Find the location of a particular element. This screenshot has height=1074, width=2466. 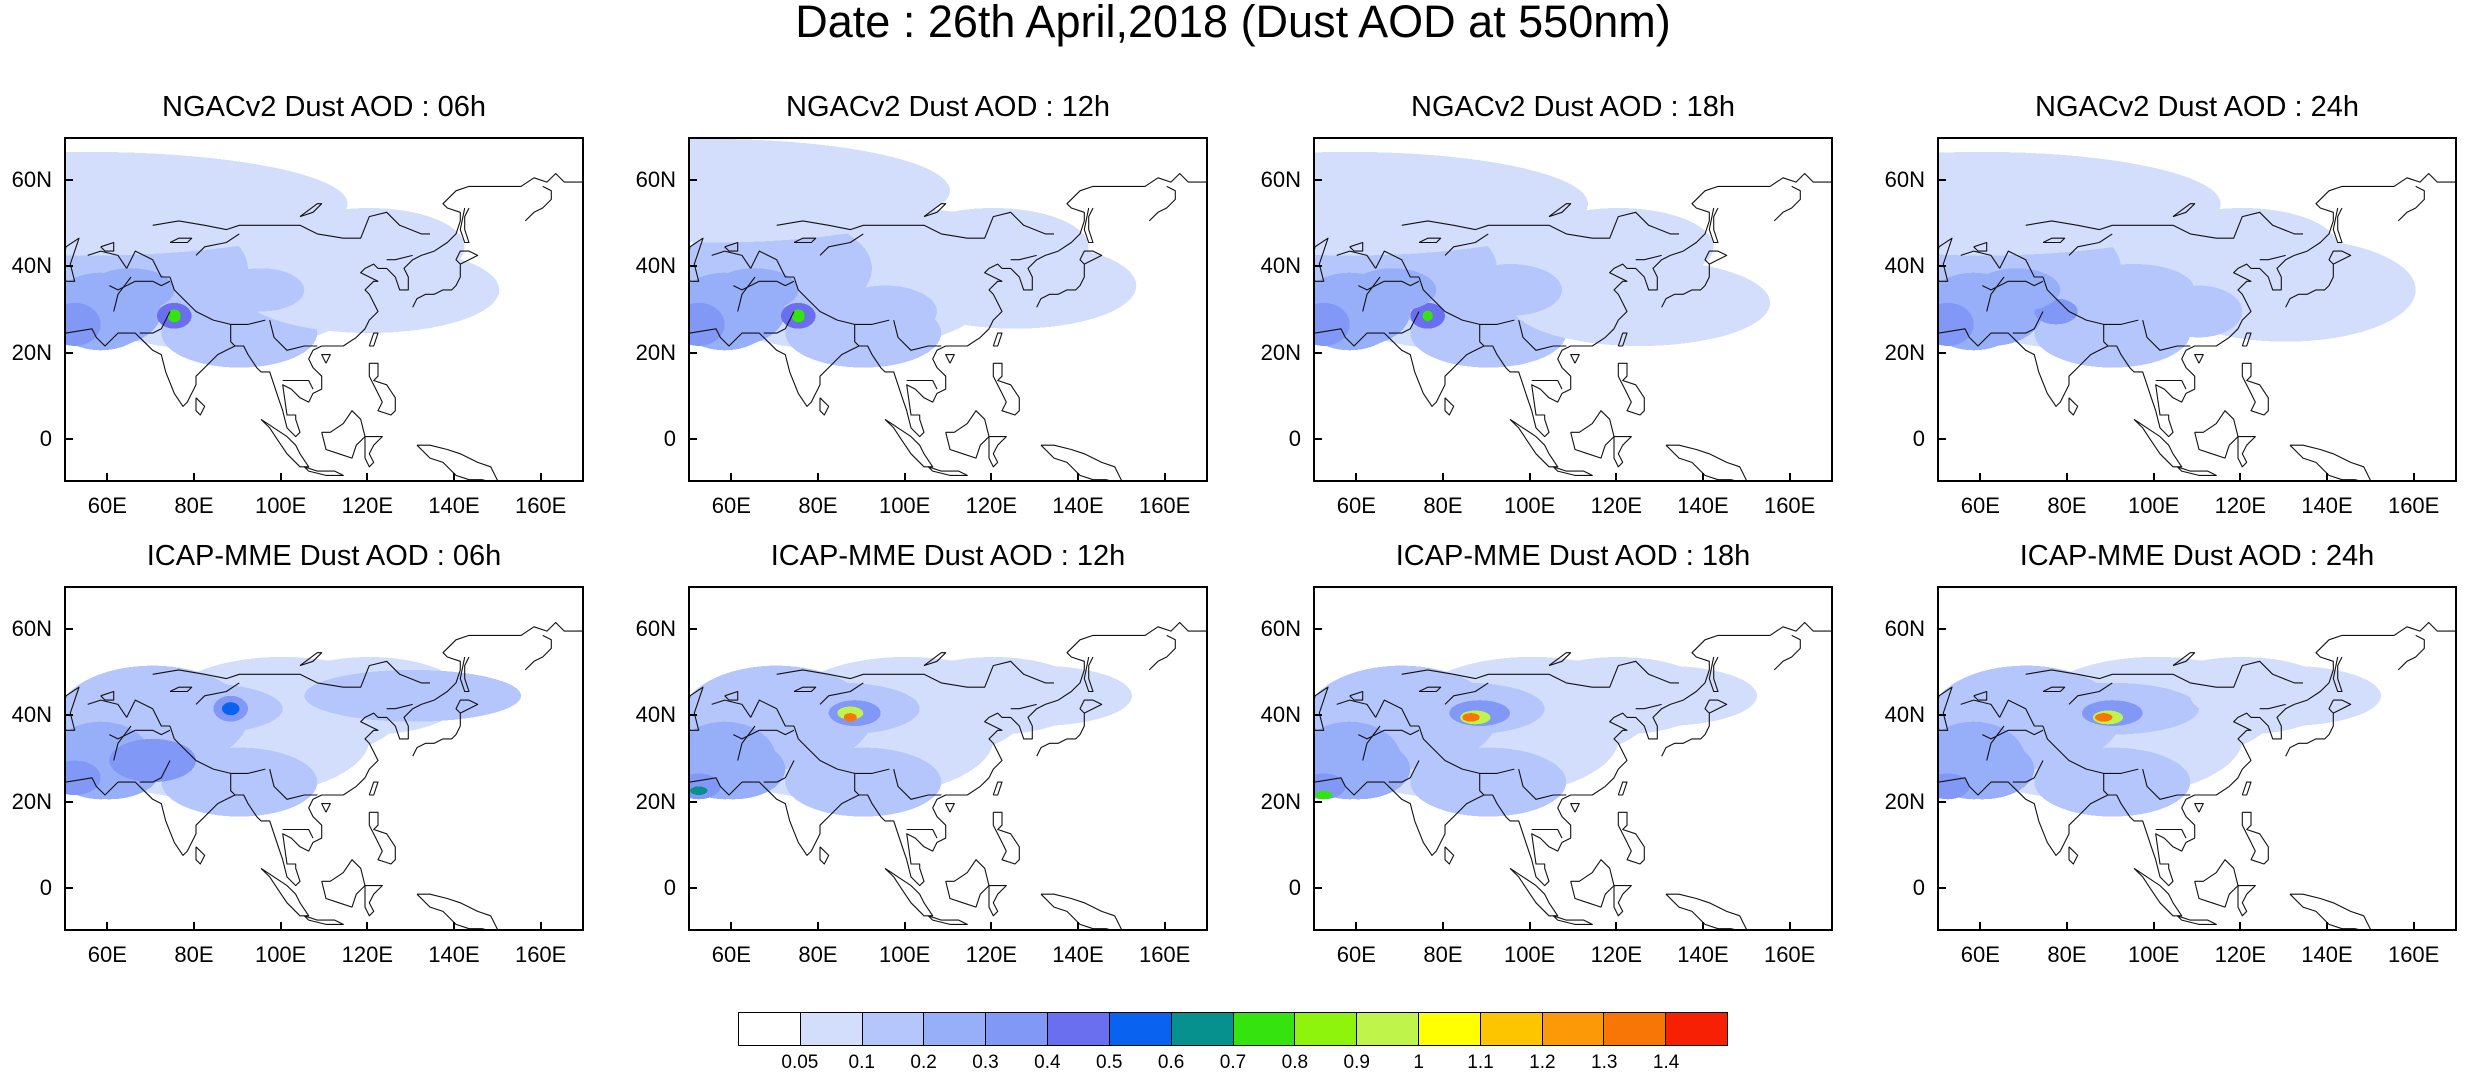

colorbar-label: 0.6 is located at coordinates (1171, 1062).